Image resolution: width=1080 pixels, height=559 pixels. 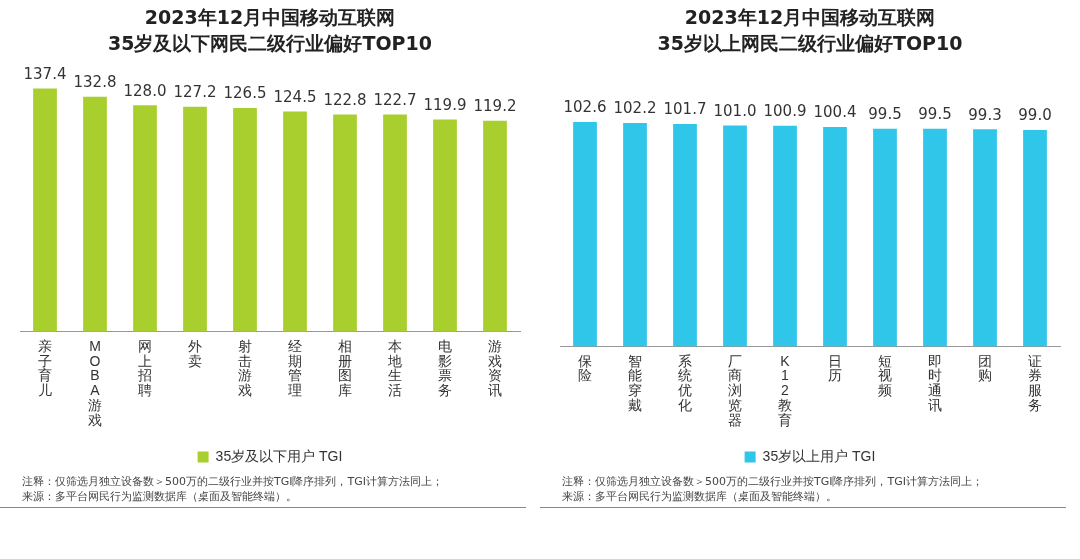 I want to click on chart-subtitle: 35岁以上网民二级行业偏好TOP10, so click(x=810, y=43).